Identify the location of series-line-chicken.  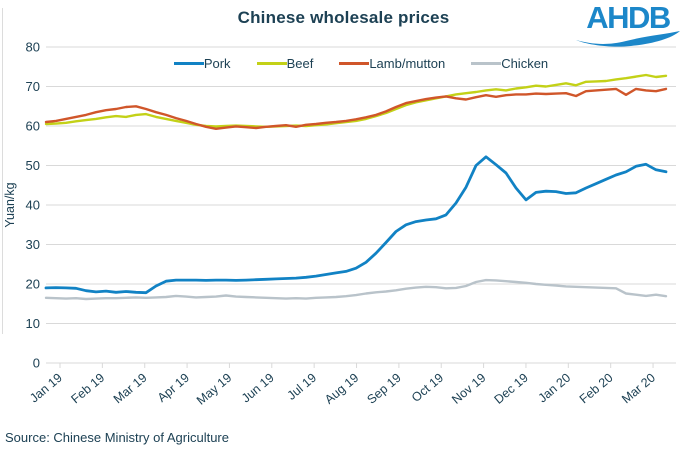
(356, 289).